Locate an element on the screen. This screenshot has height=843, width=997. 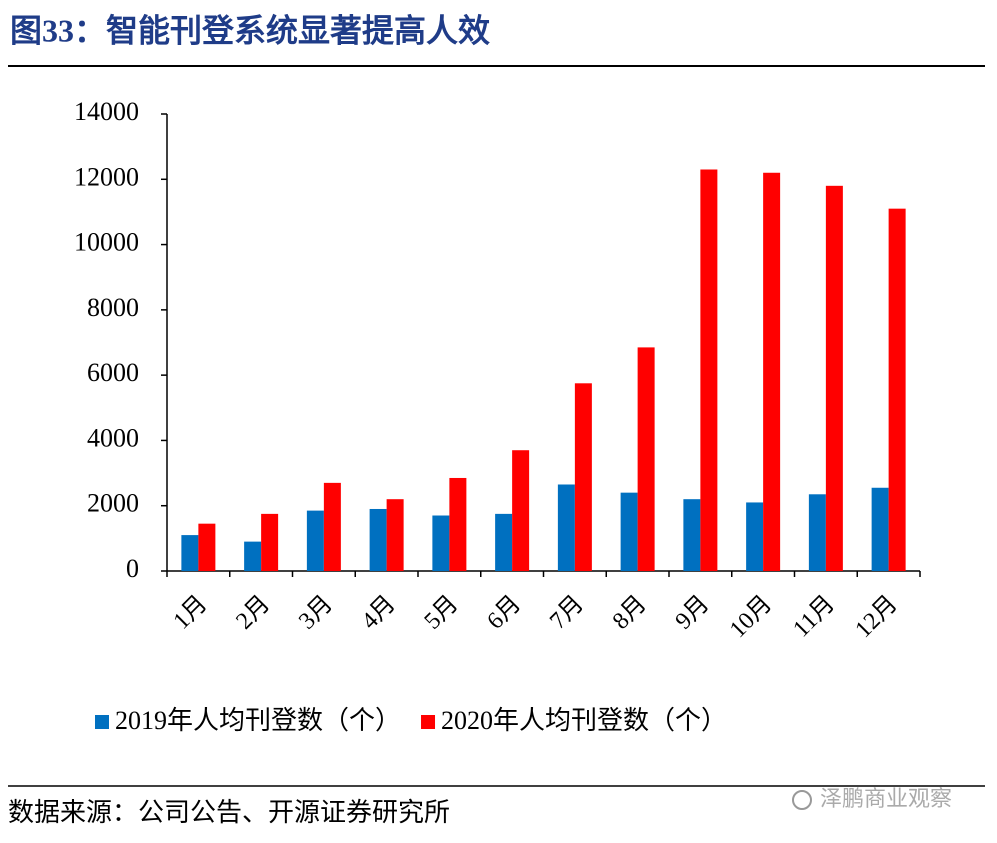
x-tick-label: 6月 is located at coordinates (504, 613).